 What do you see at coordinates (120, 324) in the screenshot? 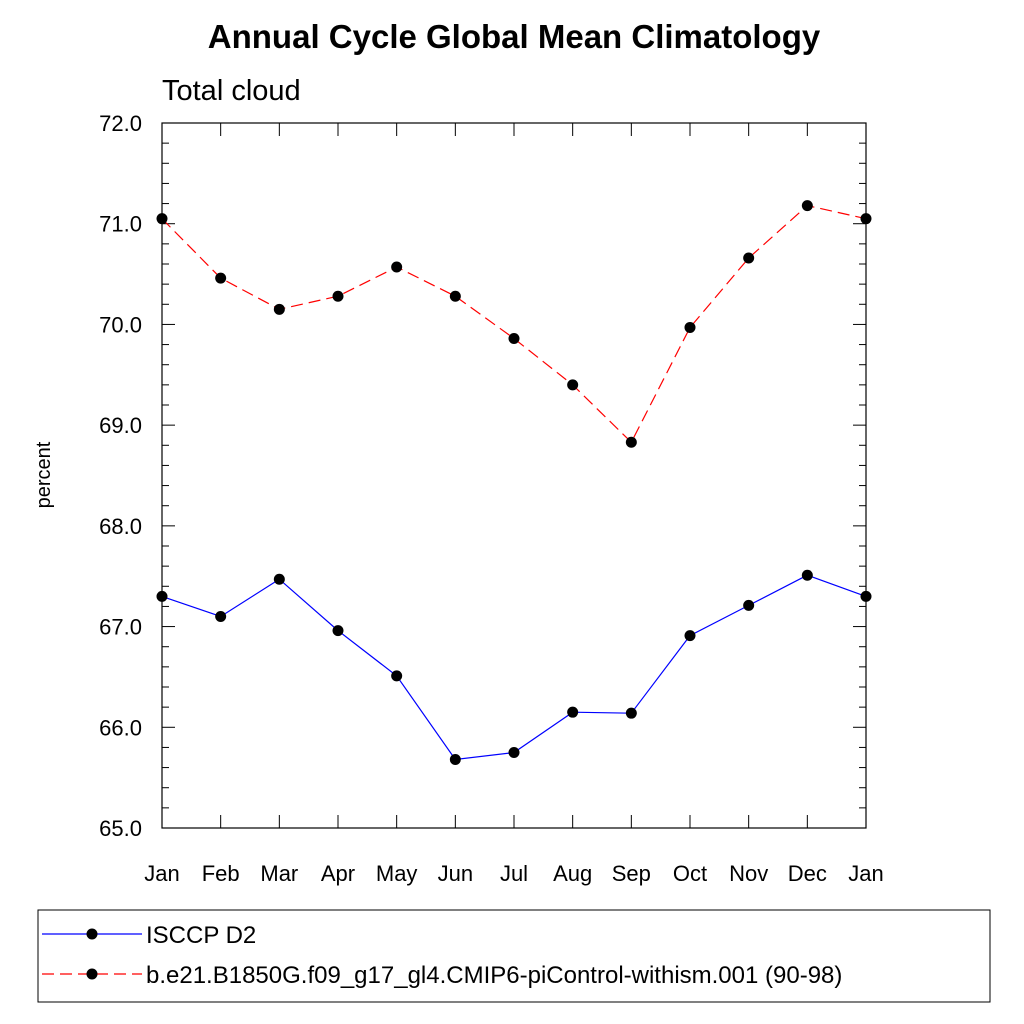
I see `y-tick-label: 70.0` at bounding box center [120, 324].